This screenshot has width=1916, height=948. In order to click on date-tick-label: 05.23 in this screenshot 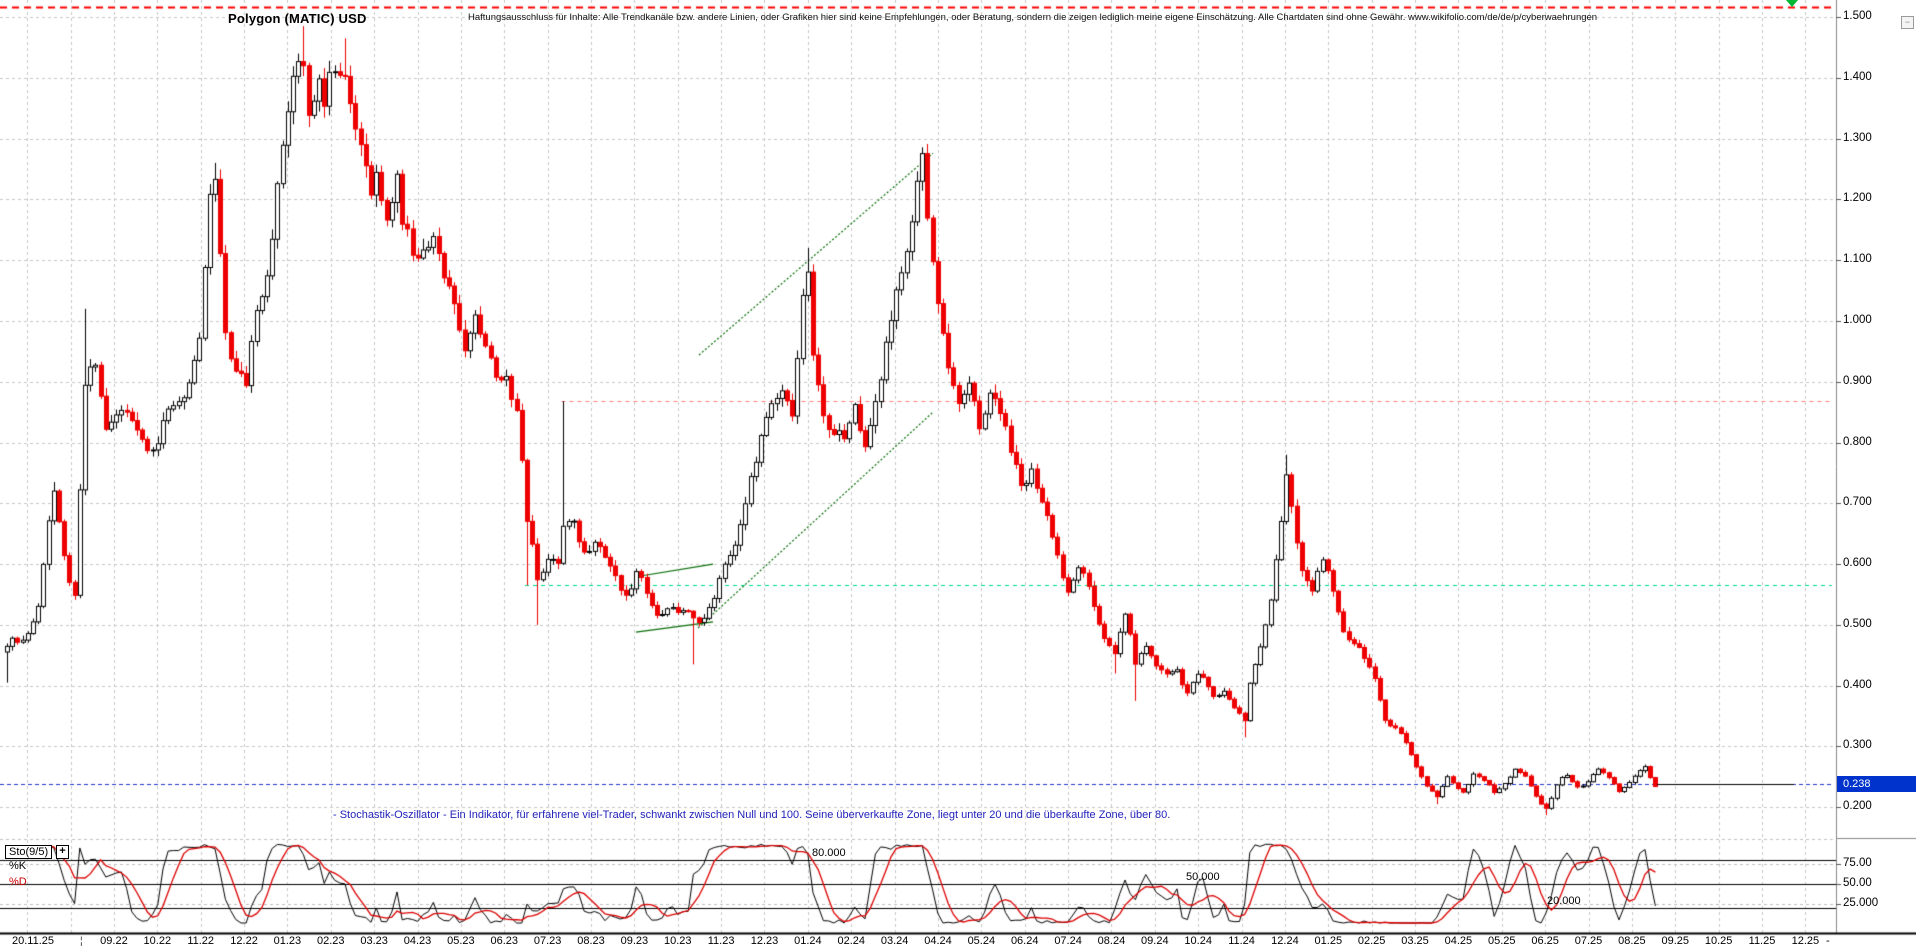, I will do `click(461, 941)`.